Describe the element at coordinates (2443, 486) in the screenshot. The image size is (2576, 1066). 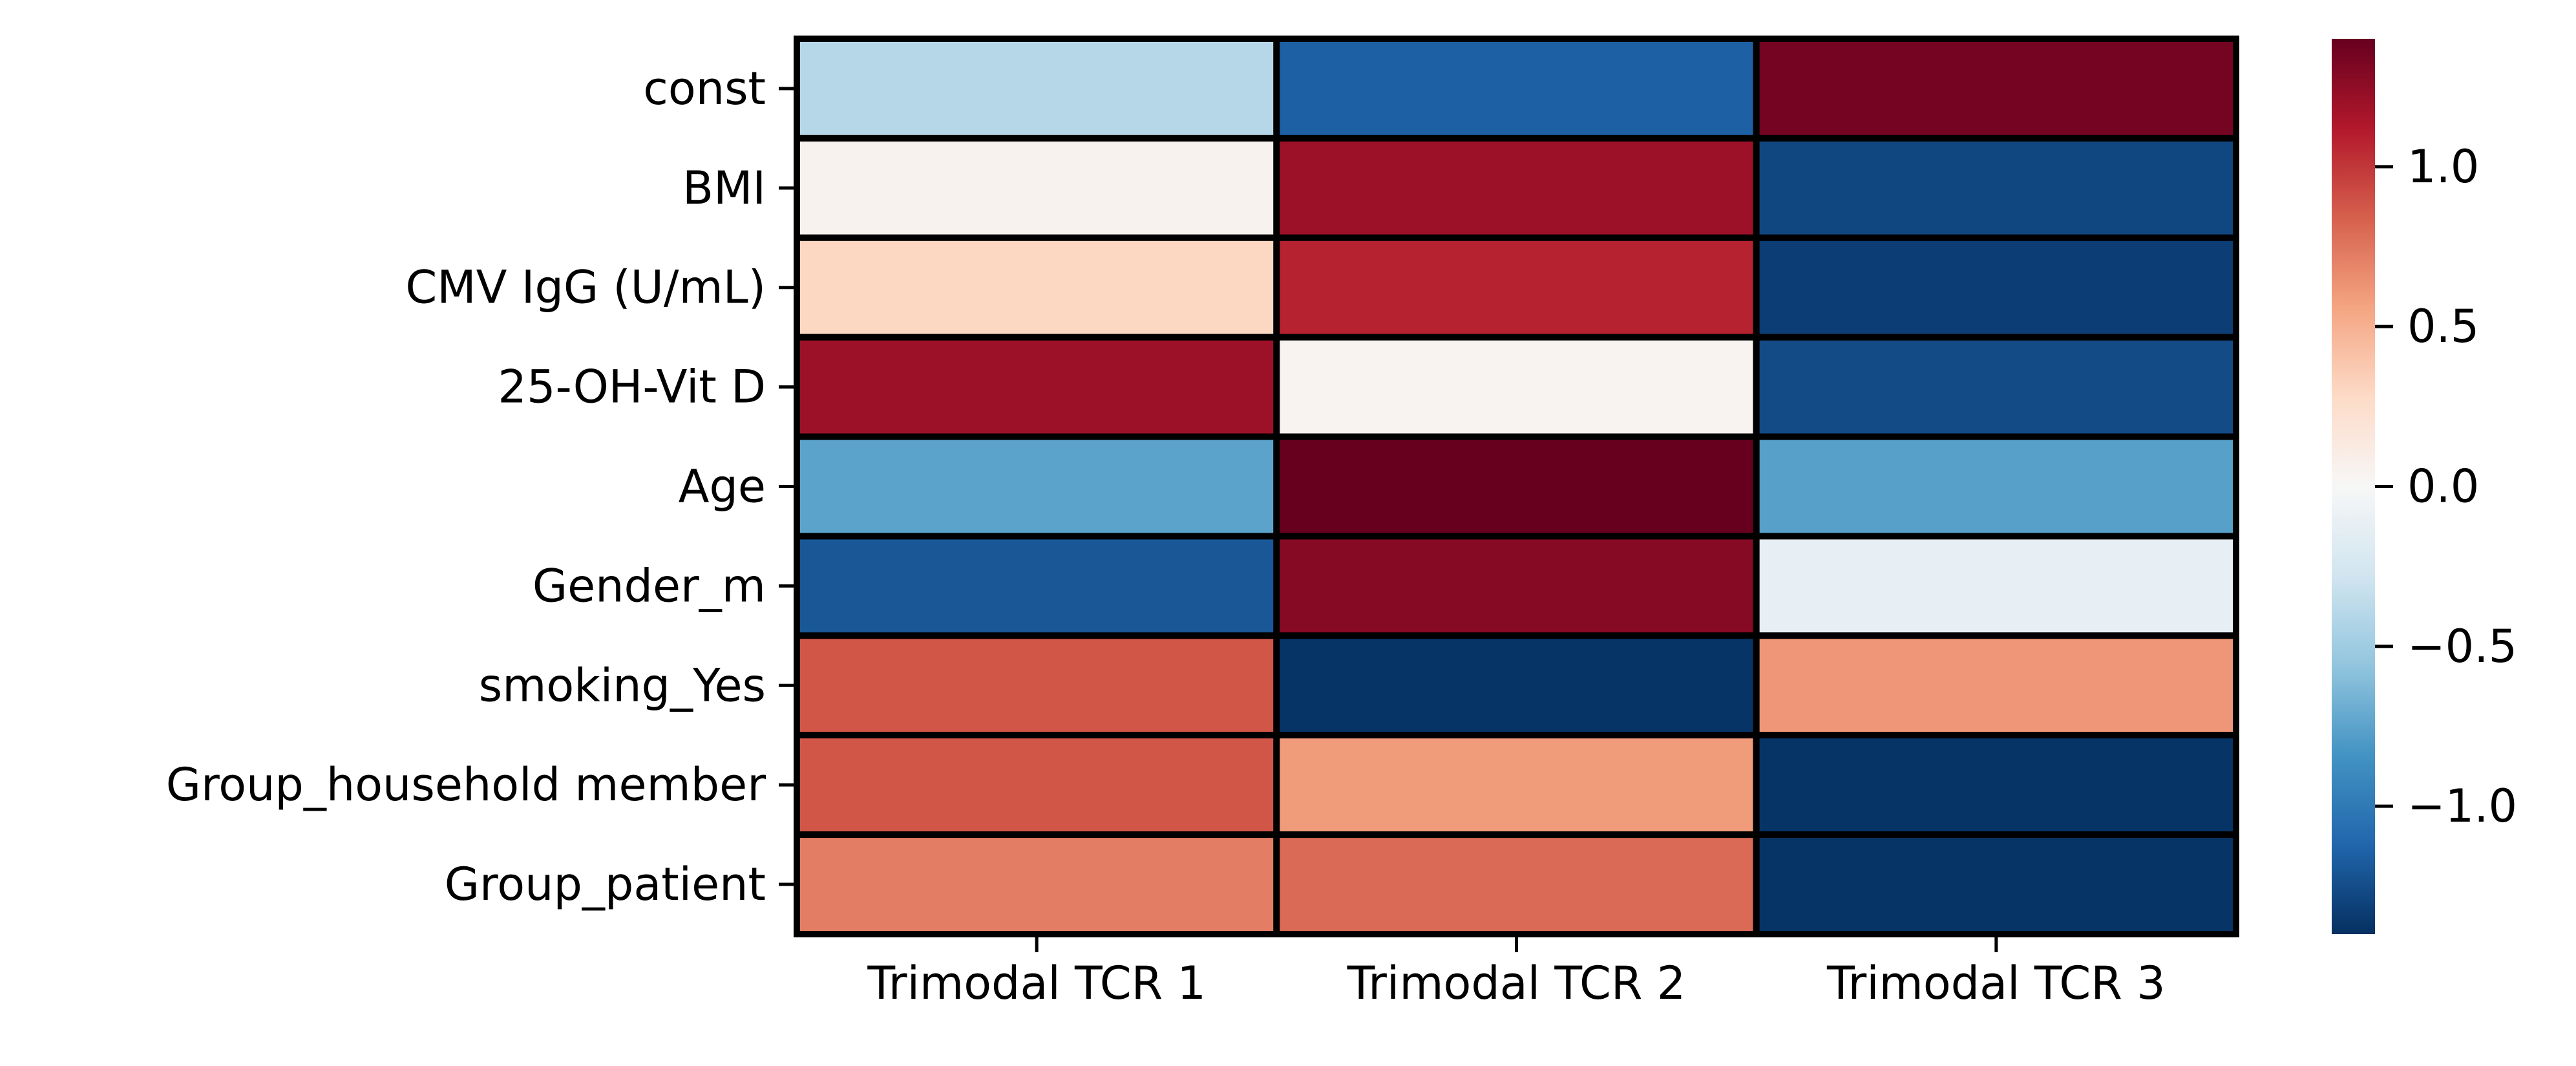
I see `colorbar-tick-label: 0.0` at that location.